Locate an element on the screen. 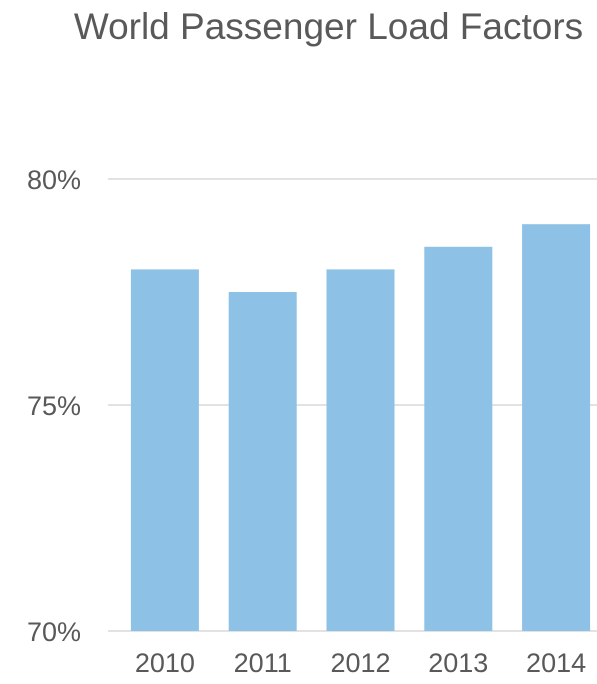 The image size is (597, 684). chart-title: World Passenger Load Factors is located at coordinates (328, 26).